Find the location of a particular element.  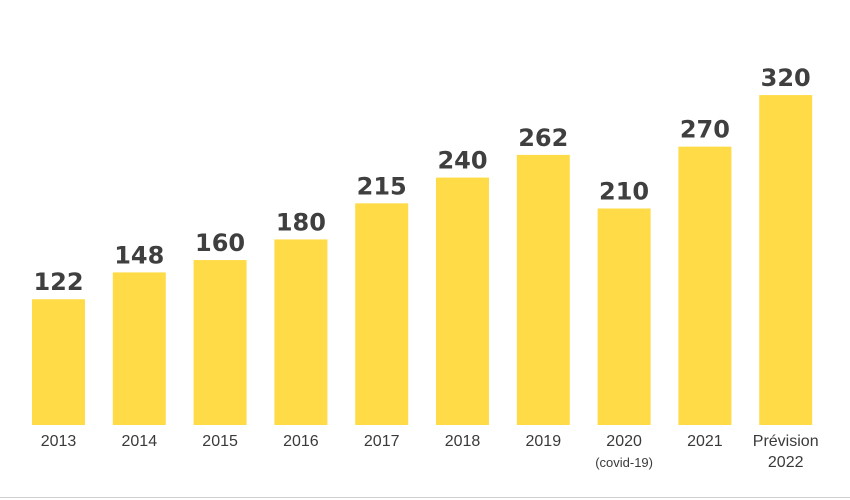

value-label-8: 270 is located at coordinates (705, 130).